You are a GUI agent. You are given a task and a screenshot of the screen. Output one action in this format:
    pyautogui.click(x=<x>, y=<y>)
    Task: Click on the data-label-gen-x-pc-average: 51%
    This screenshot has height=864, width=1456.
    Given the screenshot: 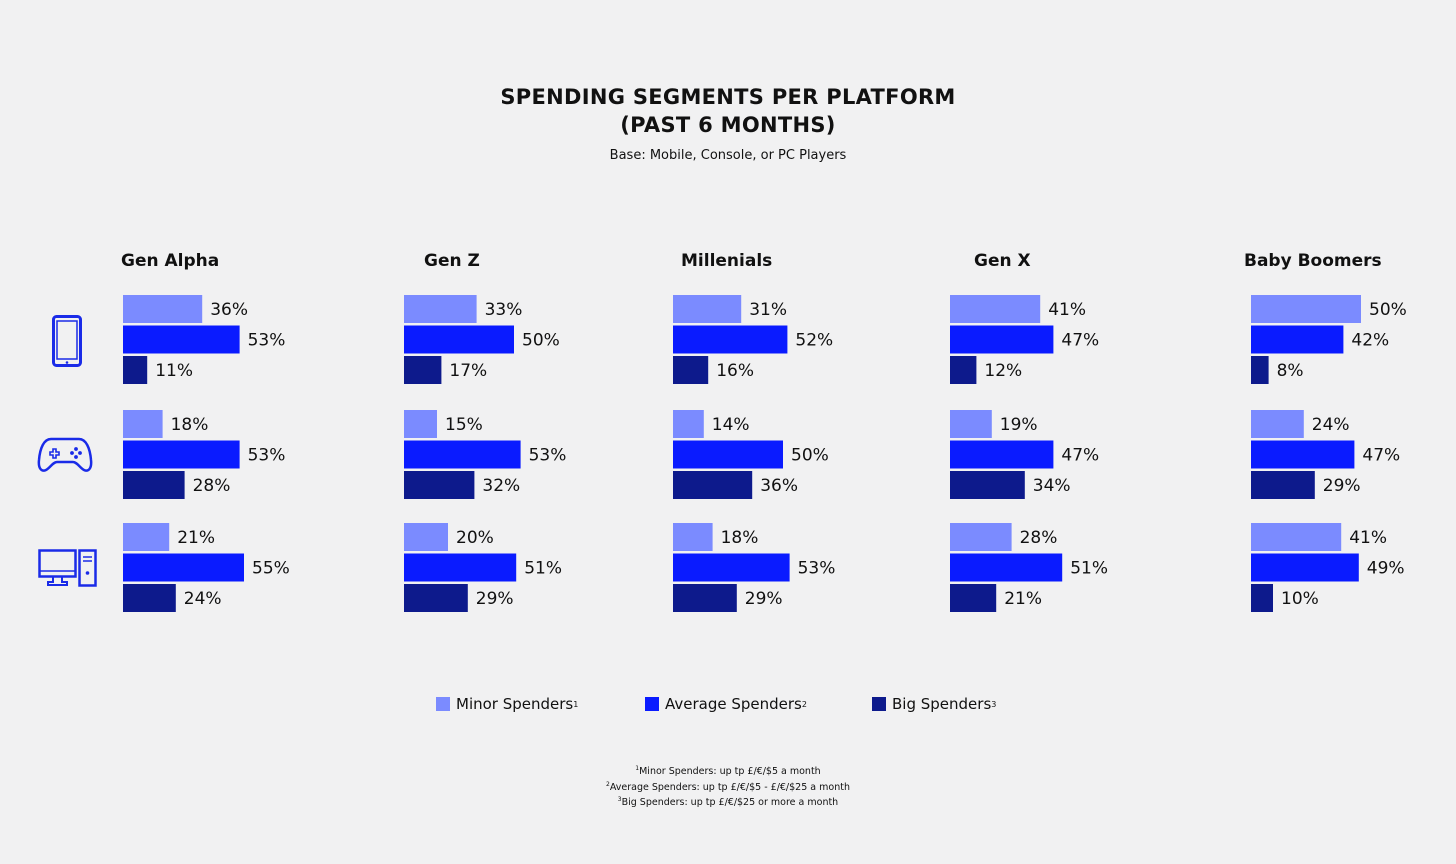 What is the action you would take?
    pyautogui.click(x=1089, y=569)
    